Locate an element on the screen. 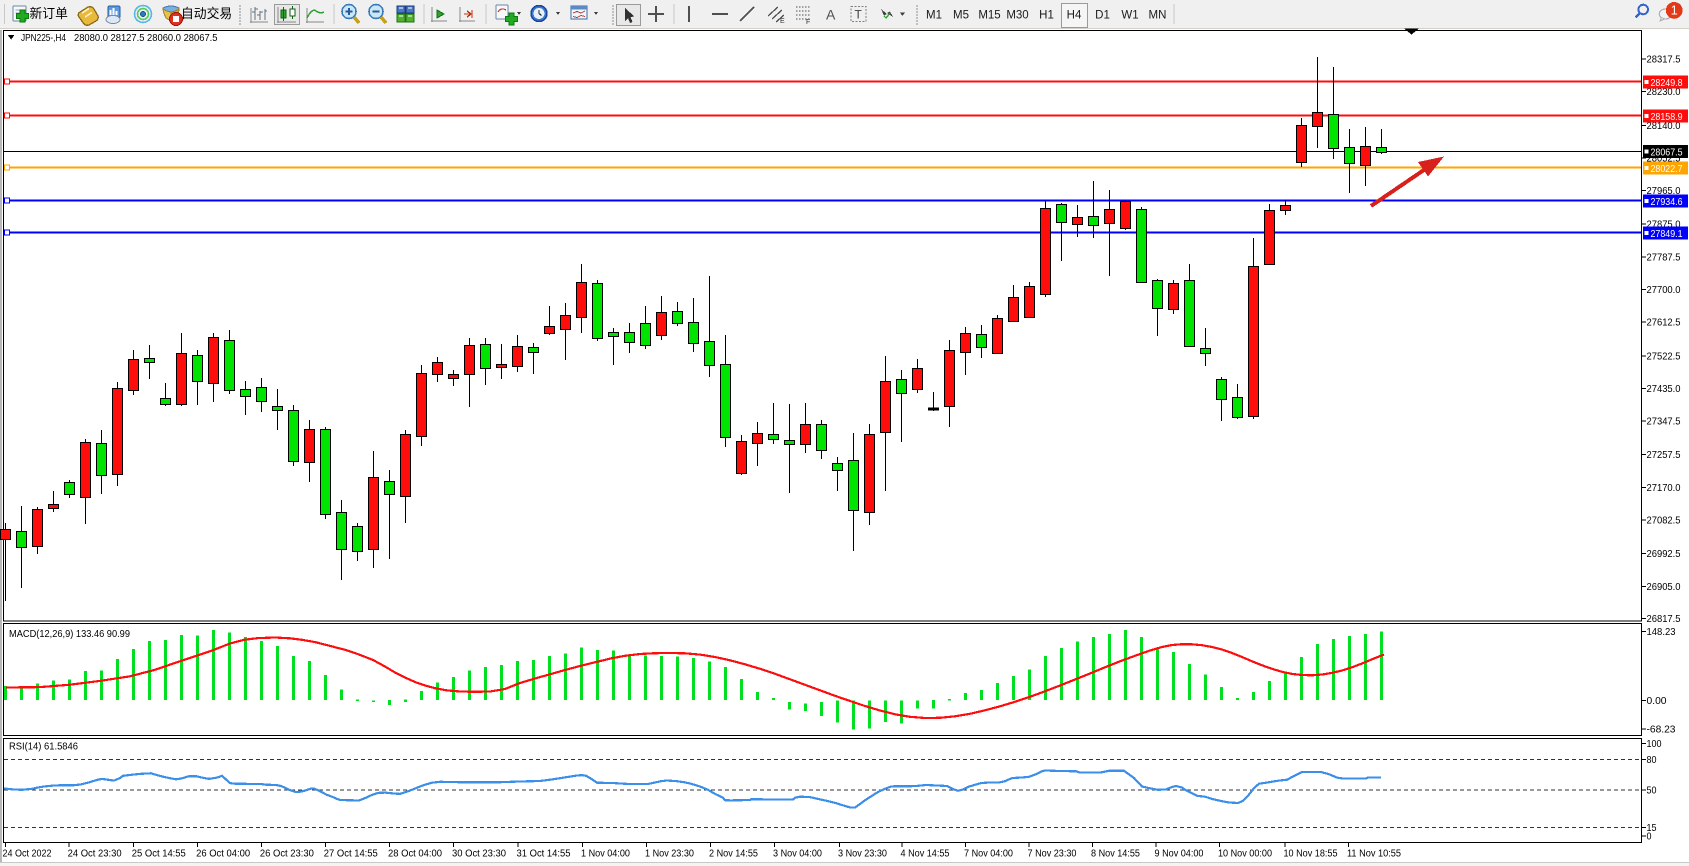  svg-text: 27849.1 is located at coordinates (1667, 234).